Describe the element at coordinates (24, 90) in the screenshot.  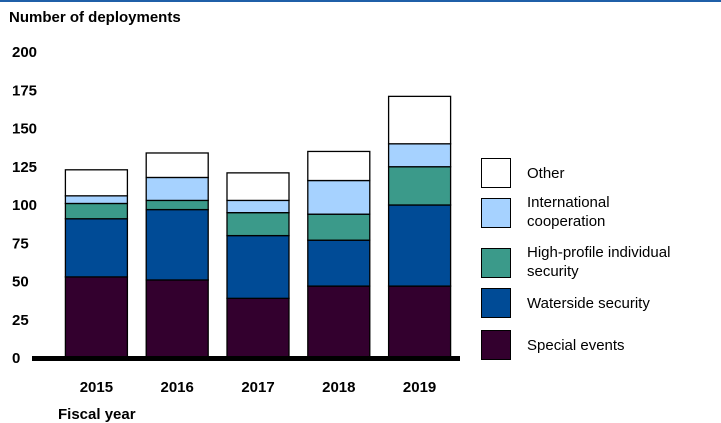
I see `y-tick-label: 175` at that location.